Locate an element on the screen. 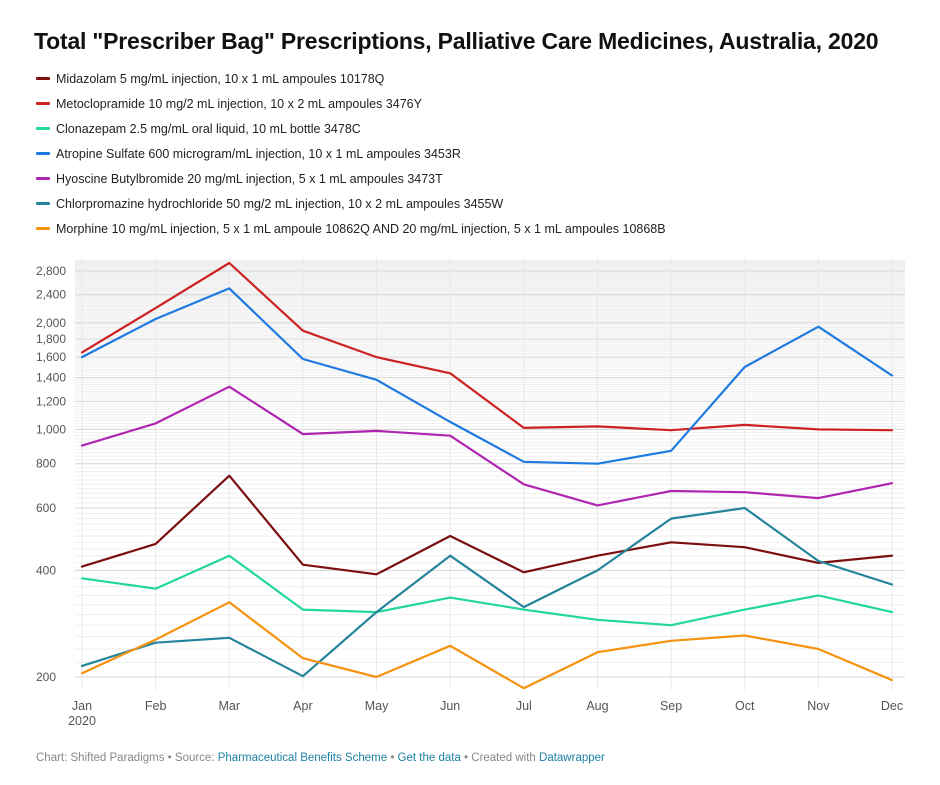  y-tick-label: 2,800 is located at coordinates (51, 271).